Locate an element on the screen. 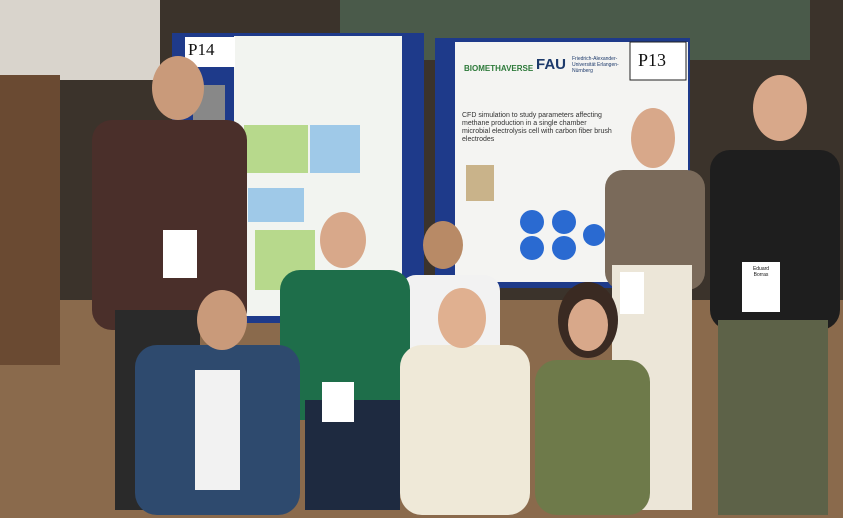 Image resolution: width=843 pixels, height=518 pixels. pillar is located at coordinates (30, 220).